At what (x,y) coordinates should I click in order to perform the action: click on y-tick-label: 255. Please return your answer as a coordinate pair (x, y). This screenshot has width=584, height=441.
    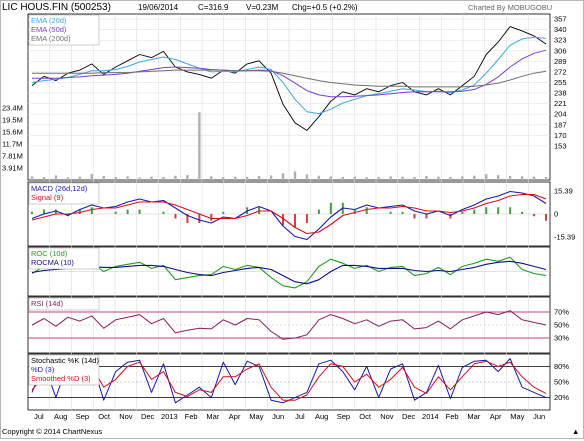
    Looking at the image, I should click on (560, 82).